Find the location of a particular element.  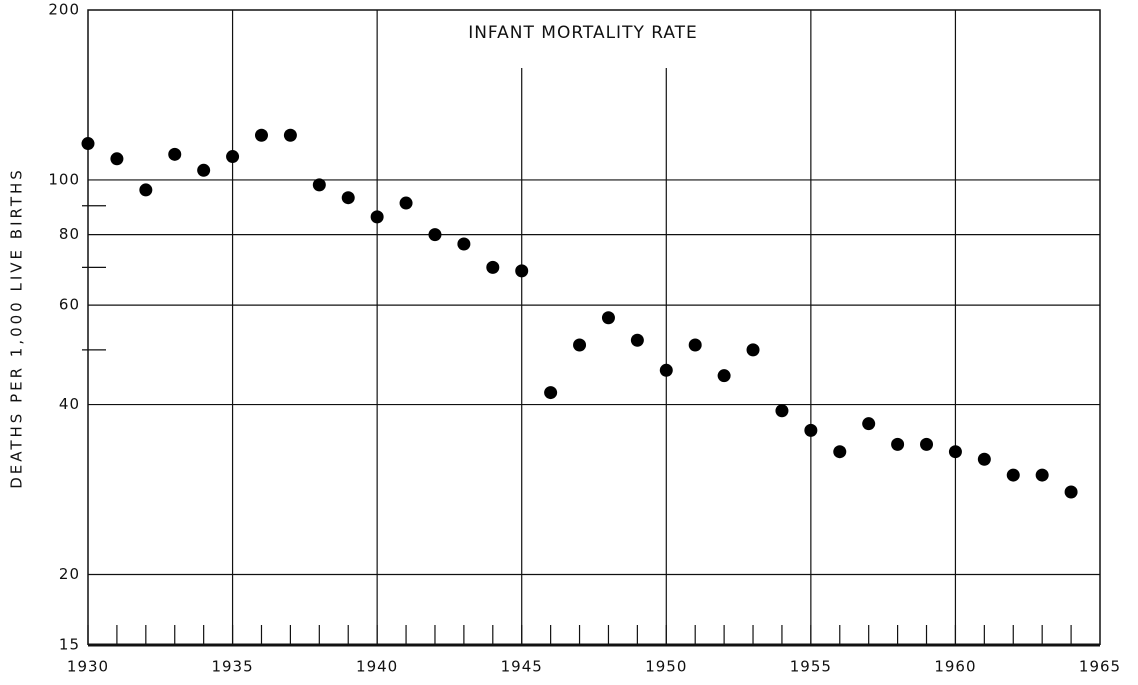

y-tick-label: 80 is located at coordinates (69, 234).